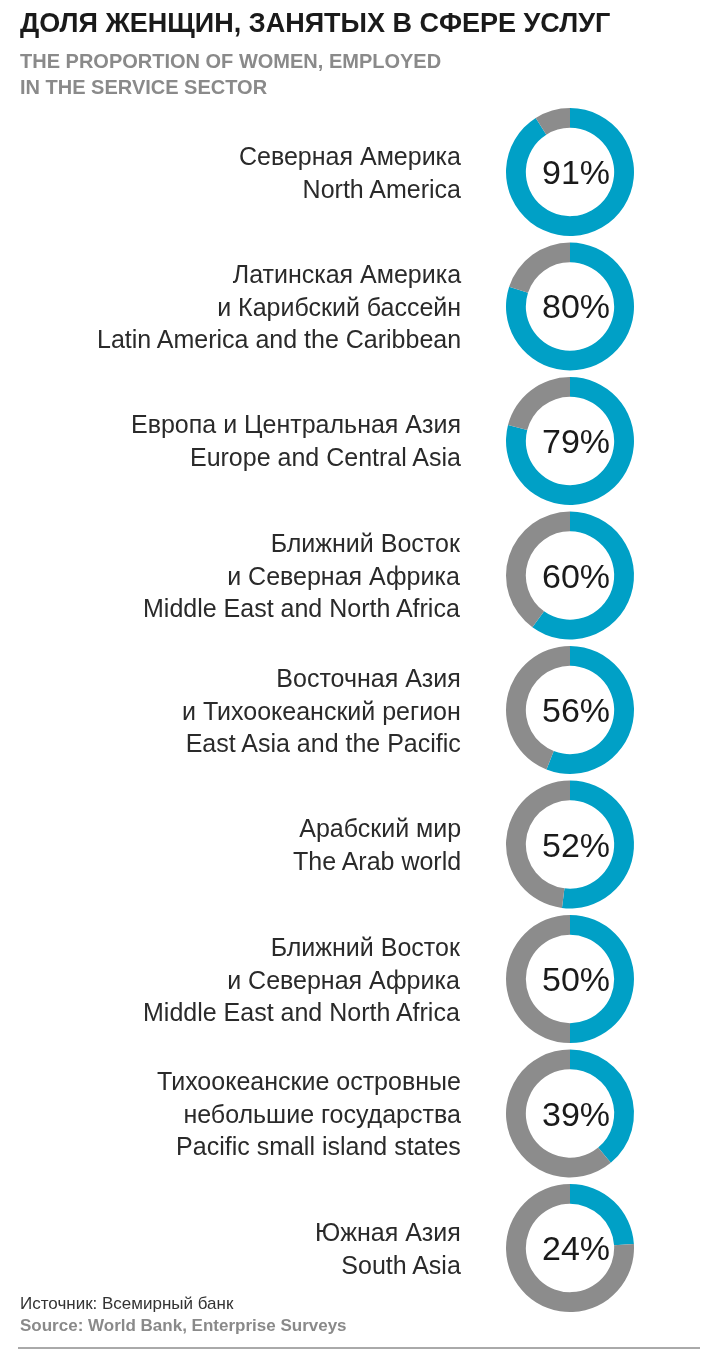  I want to click on text: Латинская Америка и Карибский бассейн Latin America and the Caribbean, so click(279, 306).